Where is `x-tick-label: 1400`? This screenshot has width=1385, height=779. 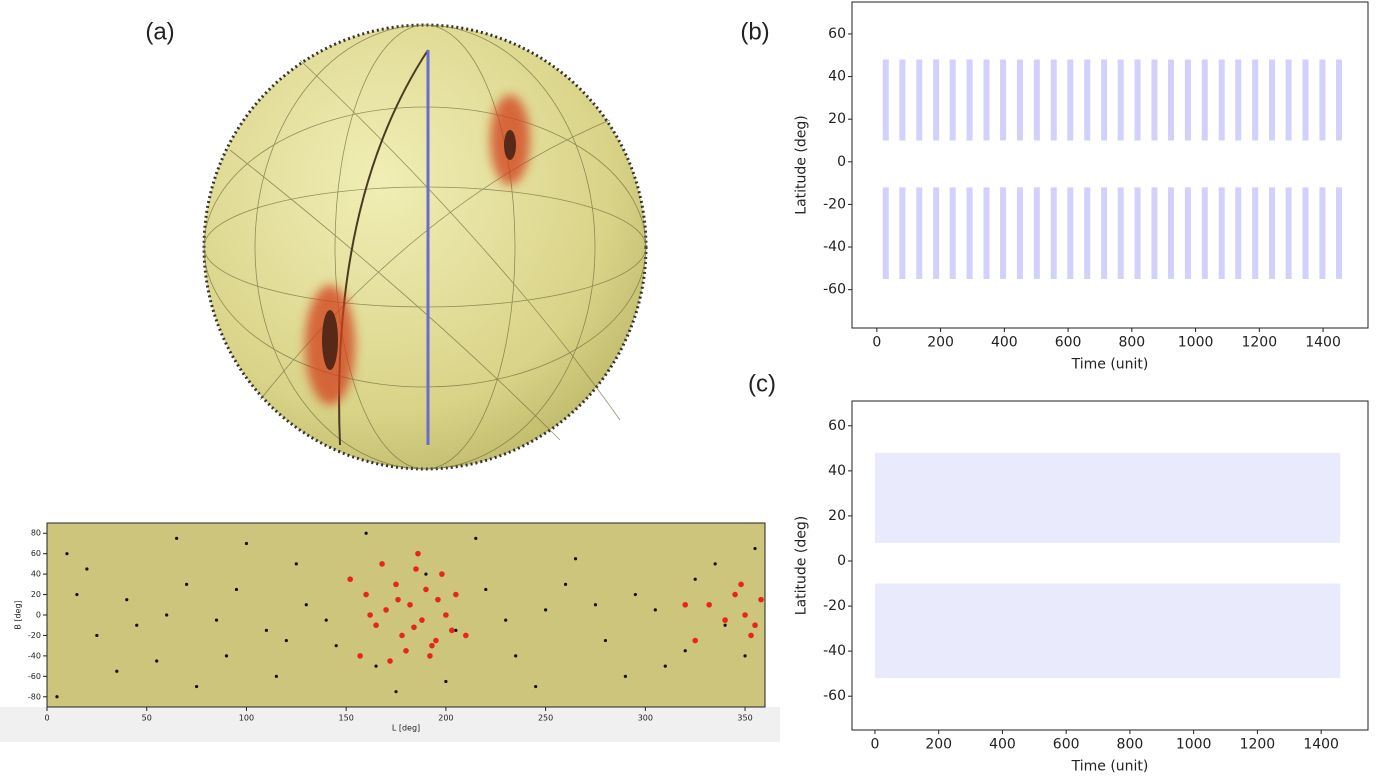 x-tick-label: 1400 is located at coordinates (1323, 342).